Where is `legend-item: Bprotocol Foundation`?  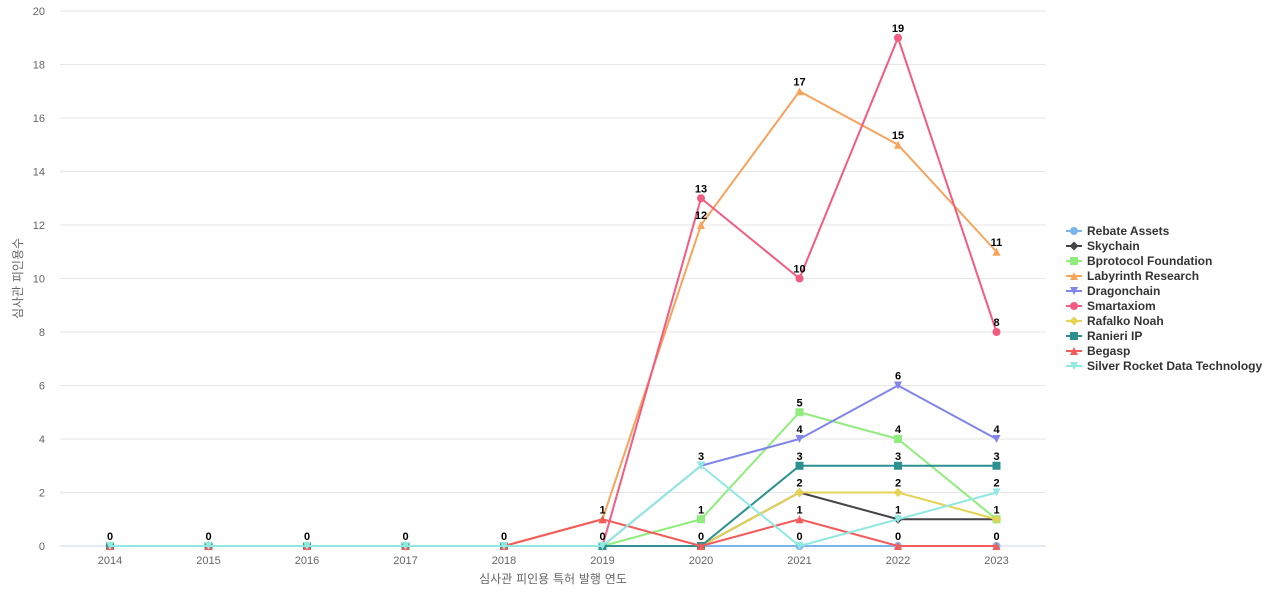 legend-item: Bprotocol Foundation is located at coordinates (1139, 261).